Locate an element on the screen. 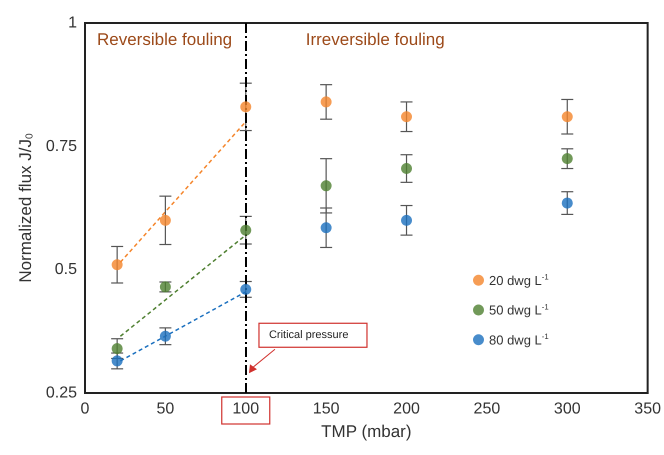 Image resolution: width=664 pixels, height=455 pixels. y-tick-label: 0.75 is located at coordinates (62, 146).